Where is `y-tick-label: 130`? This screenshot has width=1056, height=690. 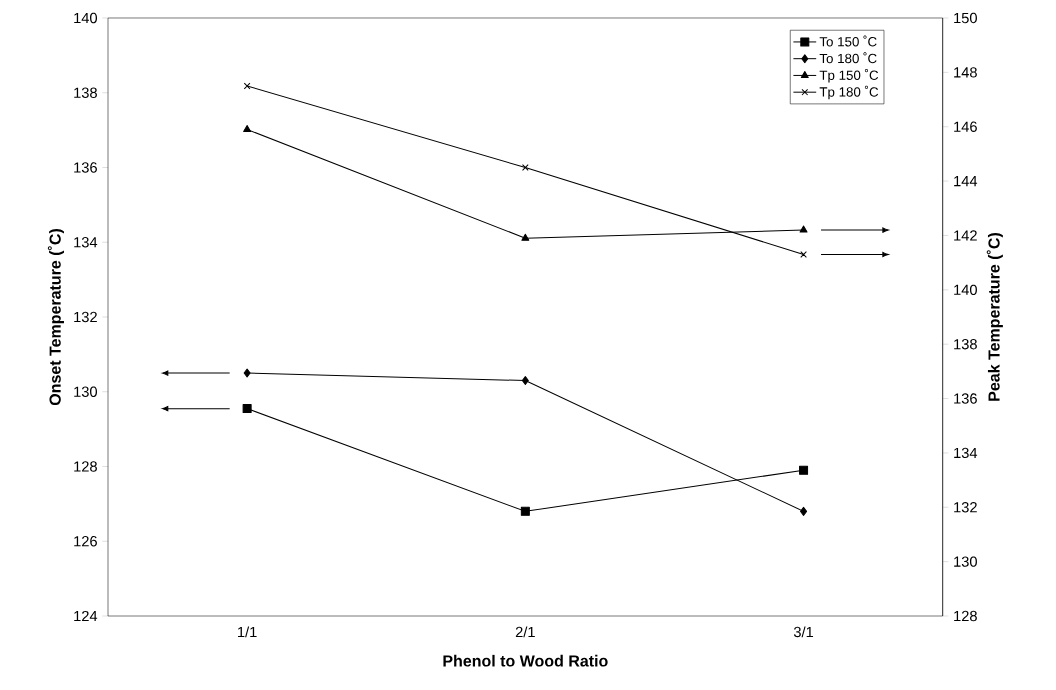
y-tick-label: 130 is located at coordinates (86, 391).